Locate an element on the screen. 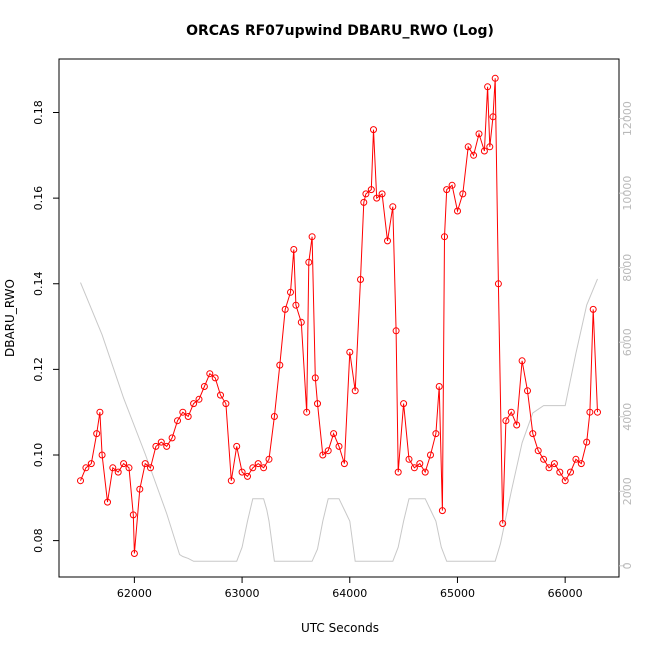  y2-tick-label: 8000 is located at coordinates (627, 268).